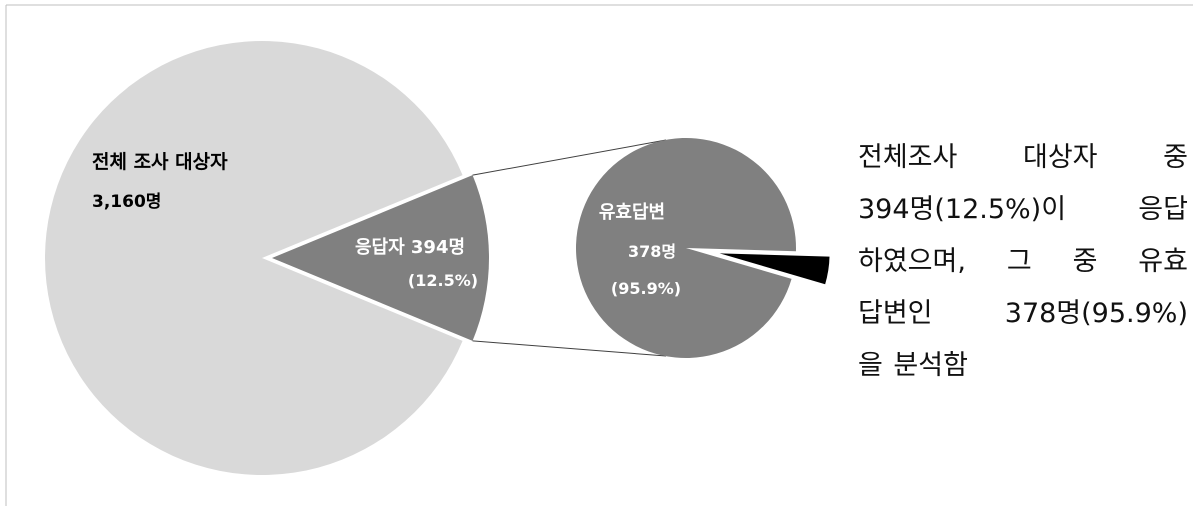 The image size is (1198, 511). What do you see at coordinates (160, 162) in the screenshot?
I see `label-total-line1: 전체 조사 대상자` at bounding box center [160, 162].